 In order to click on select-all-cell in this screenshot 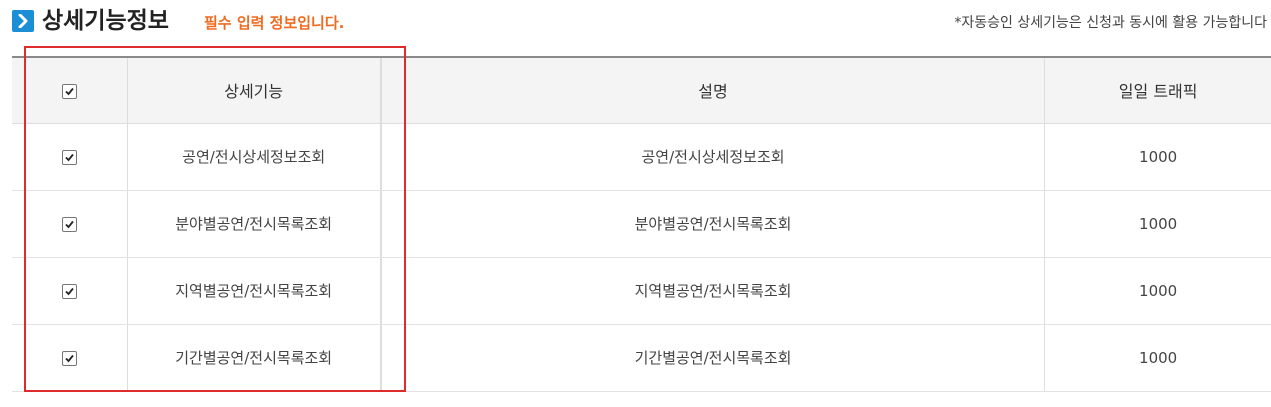, I will do `click(70, 90)`.